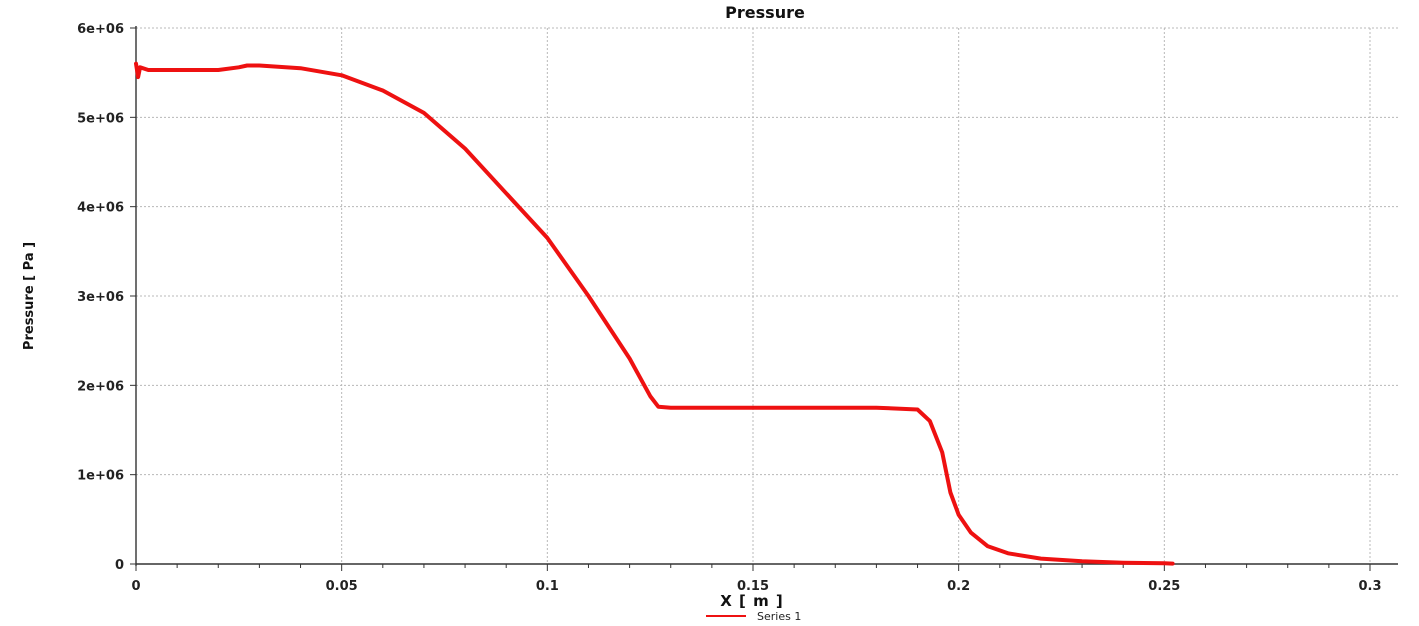  Describe the element at coordinates (100, 208) in the screenshot. I see `y-tick-label: 4e+06` at that location.